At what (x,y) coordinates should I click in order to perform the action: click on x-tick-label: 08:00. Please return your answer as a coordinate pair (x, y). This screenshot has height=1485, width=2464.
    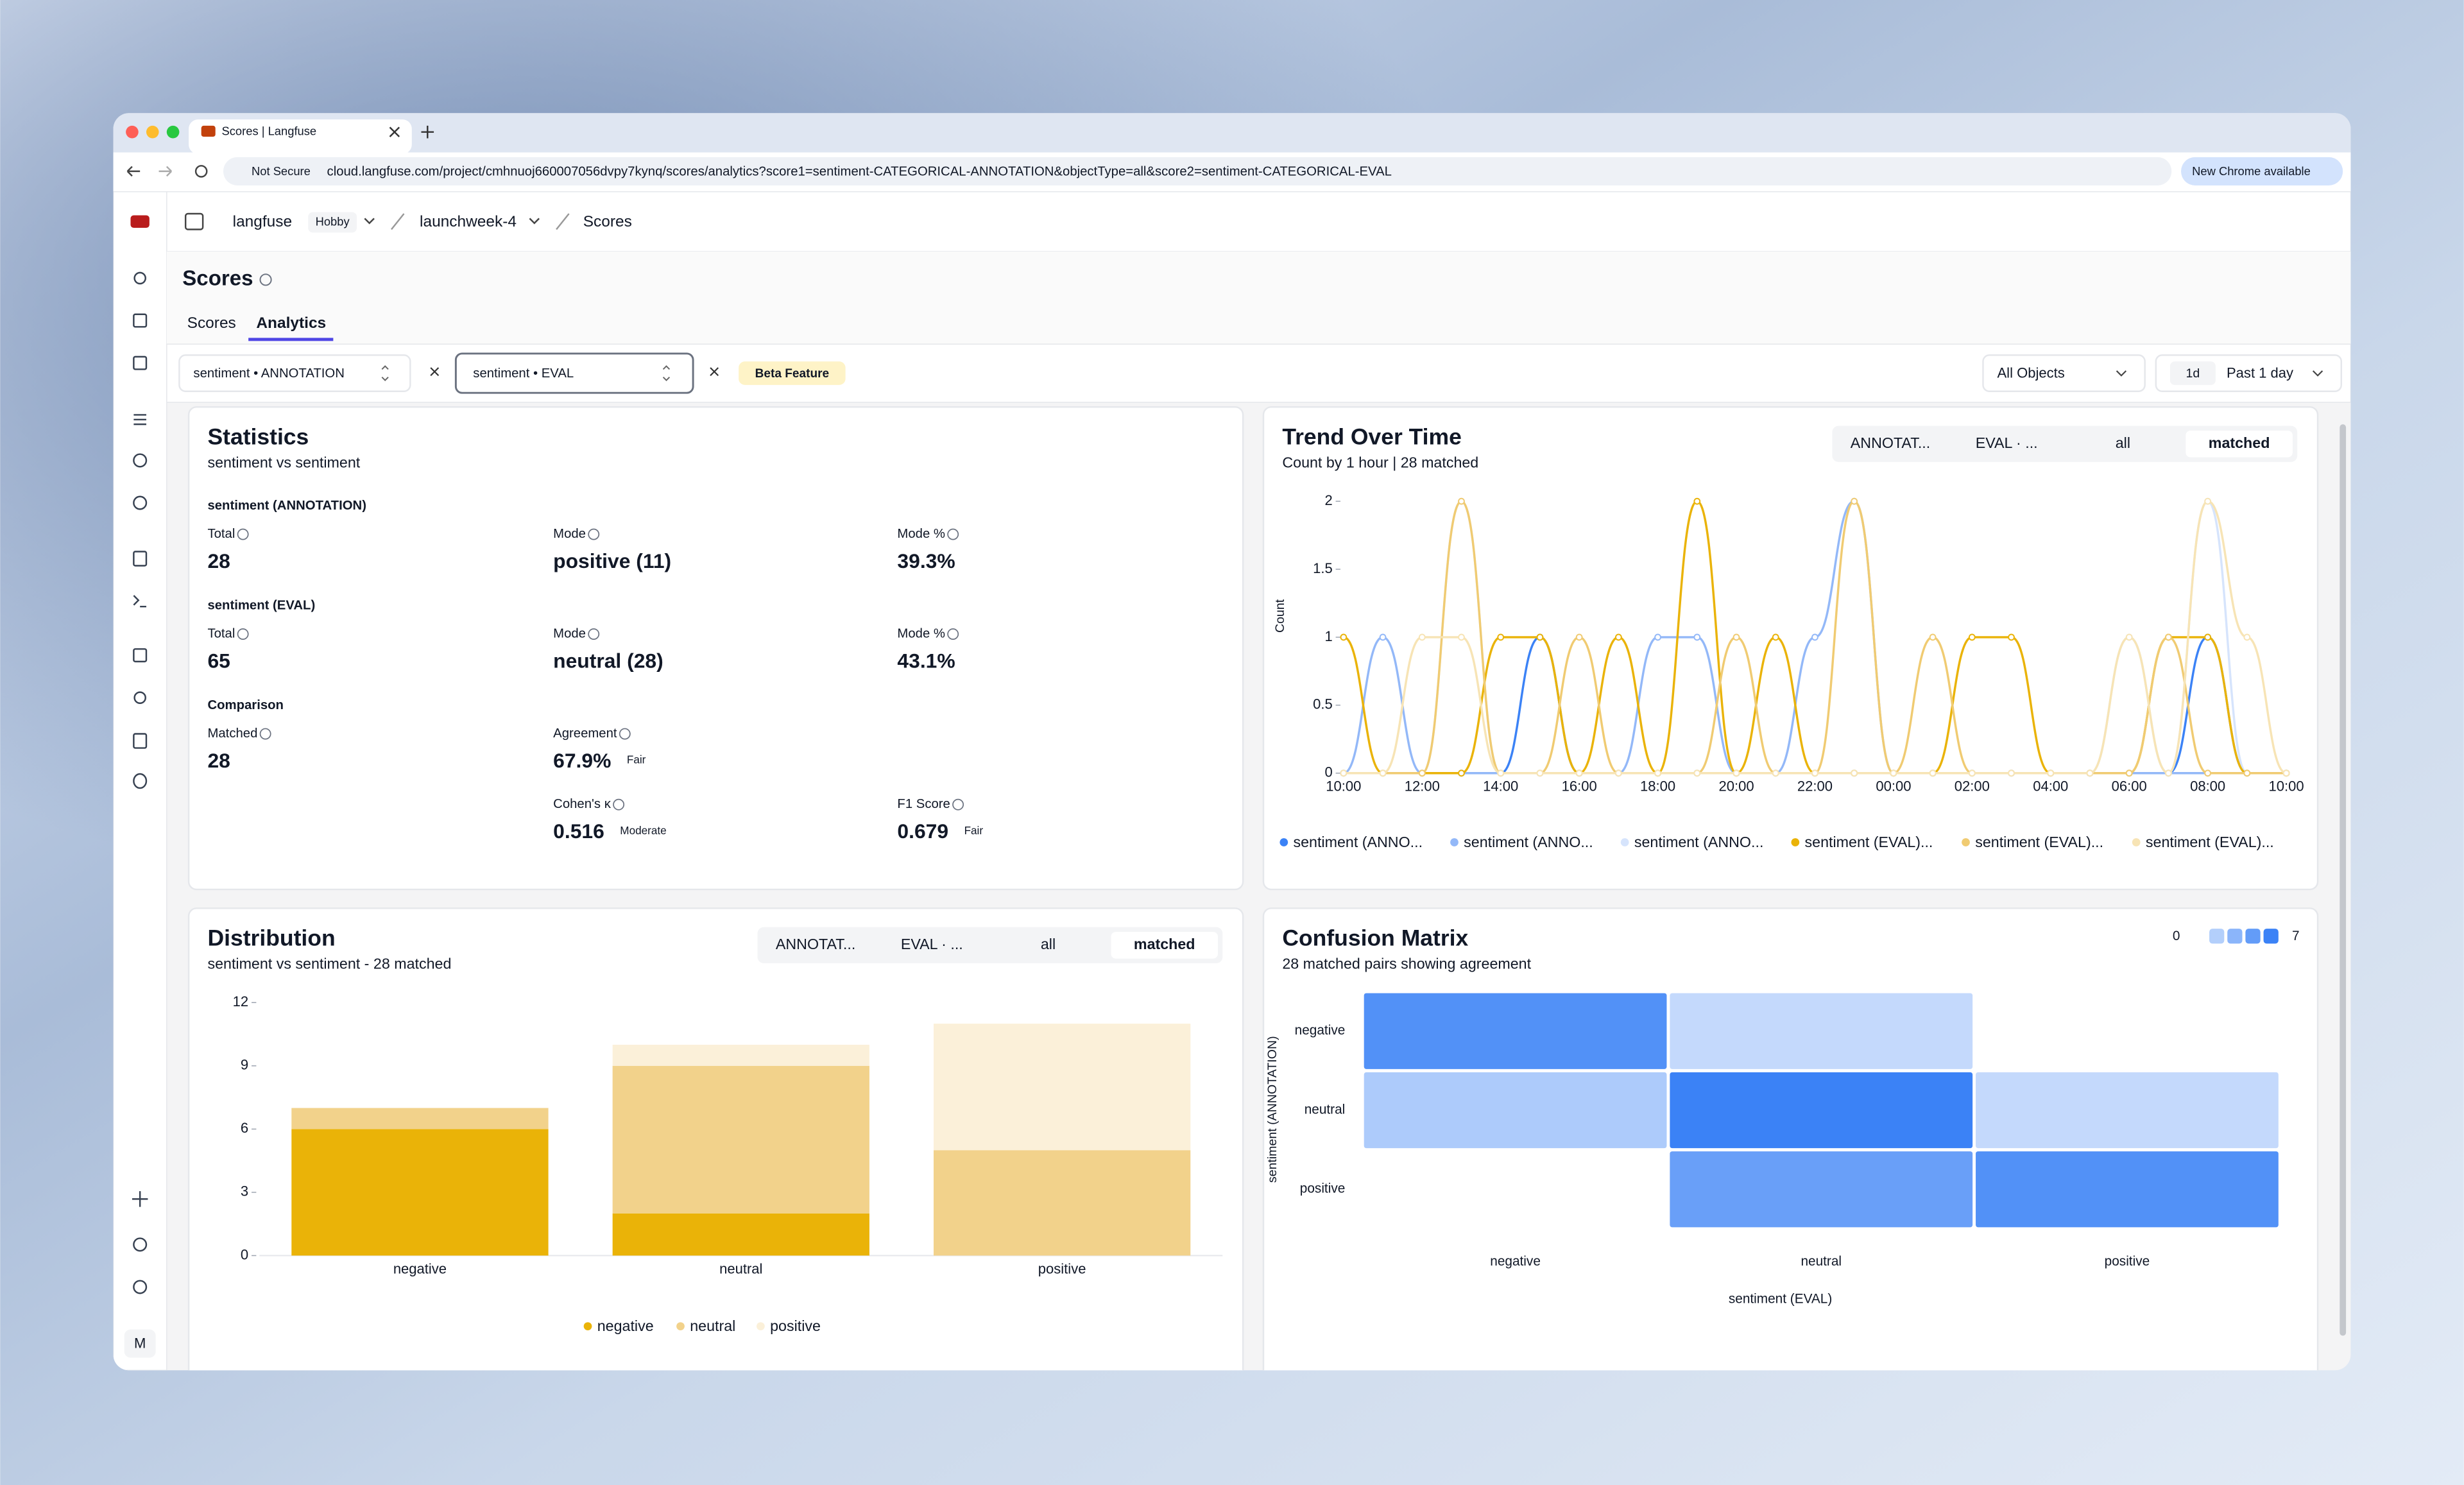
    Looking at the image, I should click on (2207, 786).